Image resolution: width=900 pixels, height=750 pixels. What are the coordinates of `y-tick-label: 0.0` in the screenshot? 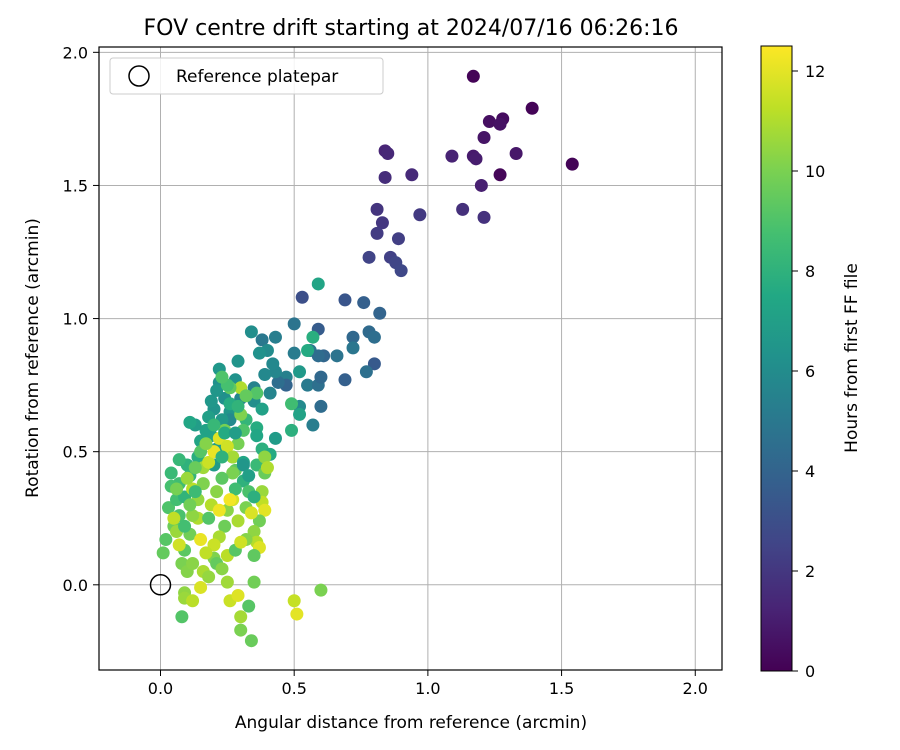 It's located at (75, 585).